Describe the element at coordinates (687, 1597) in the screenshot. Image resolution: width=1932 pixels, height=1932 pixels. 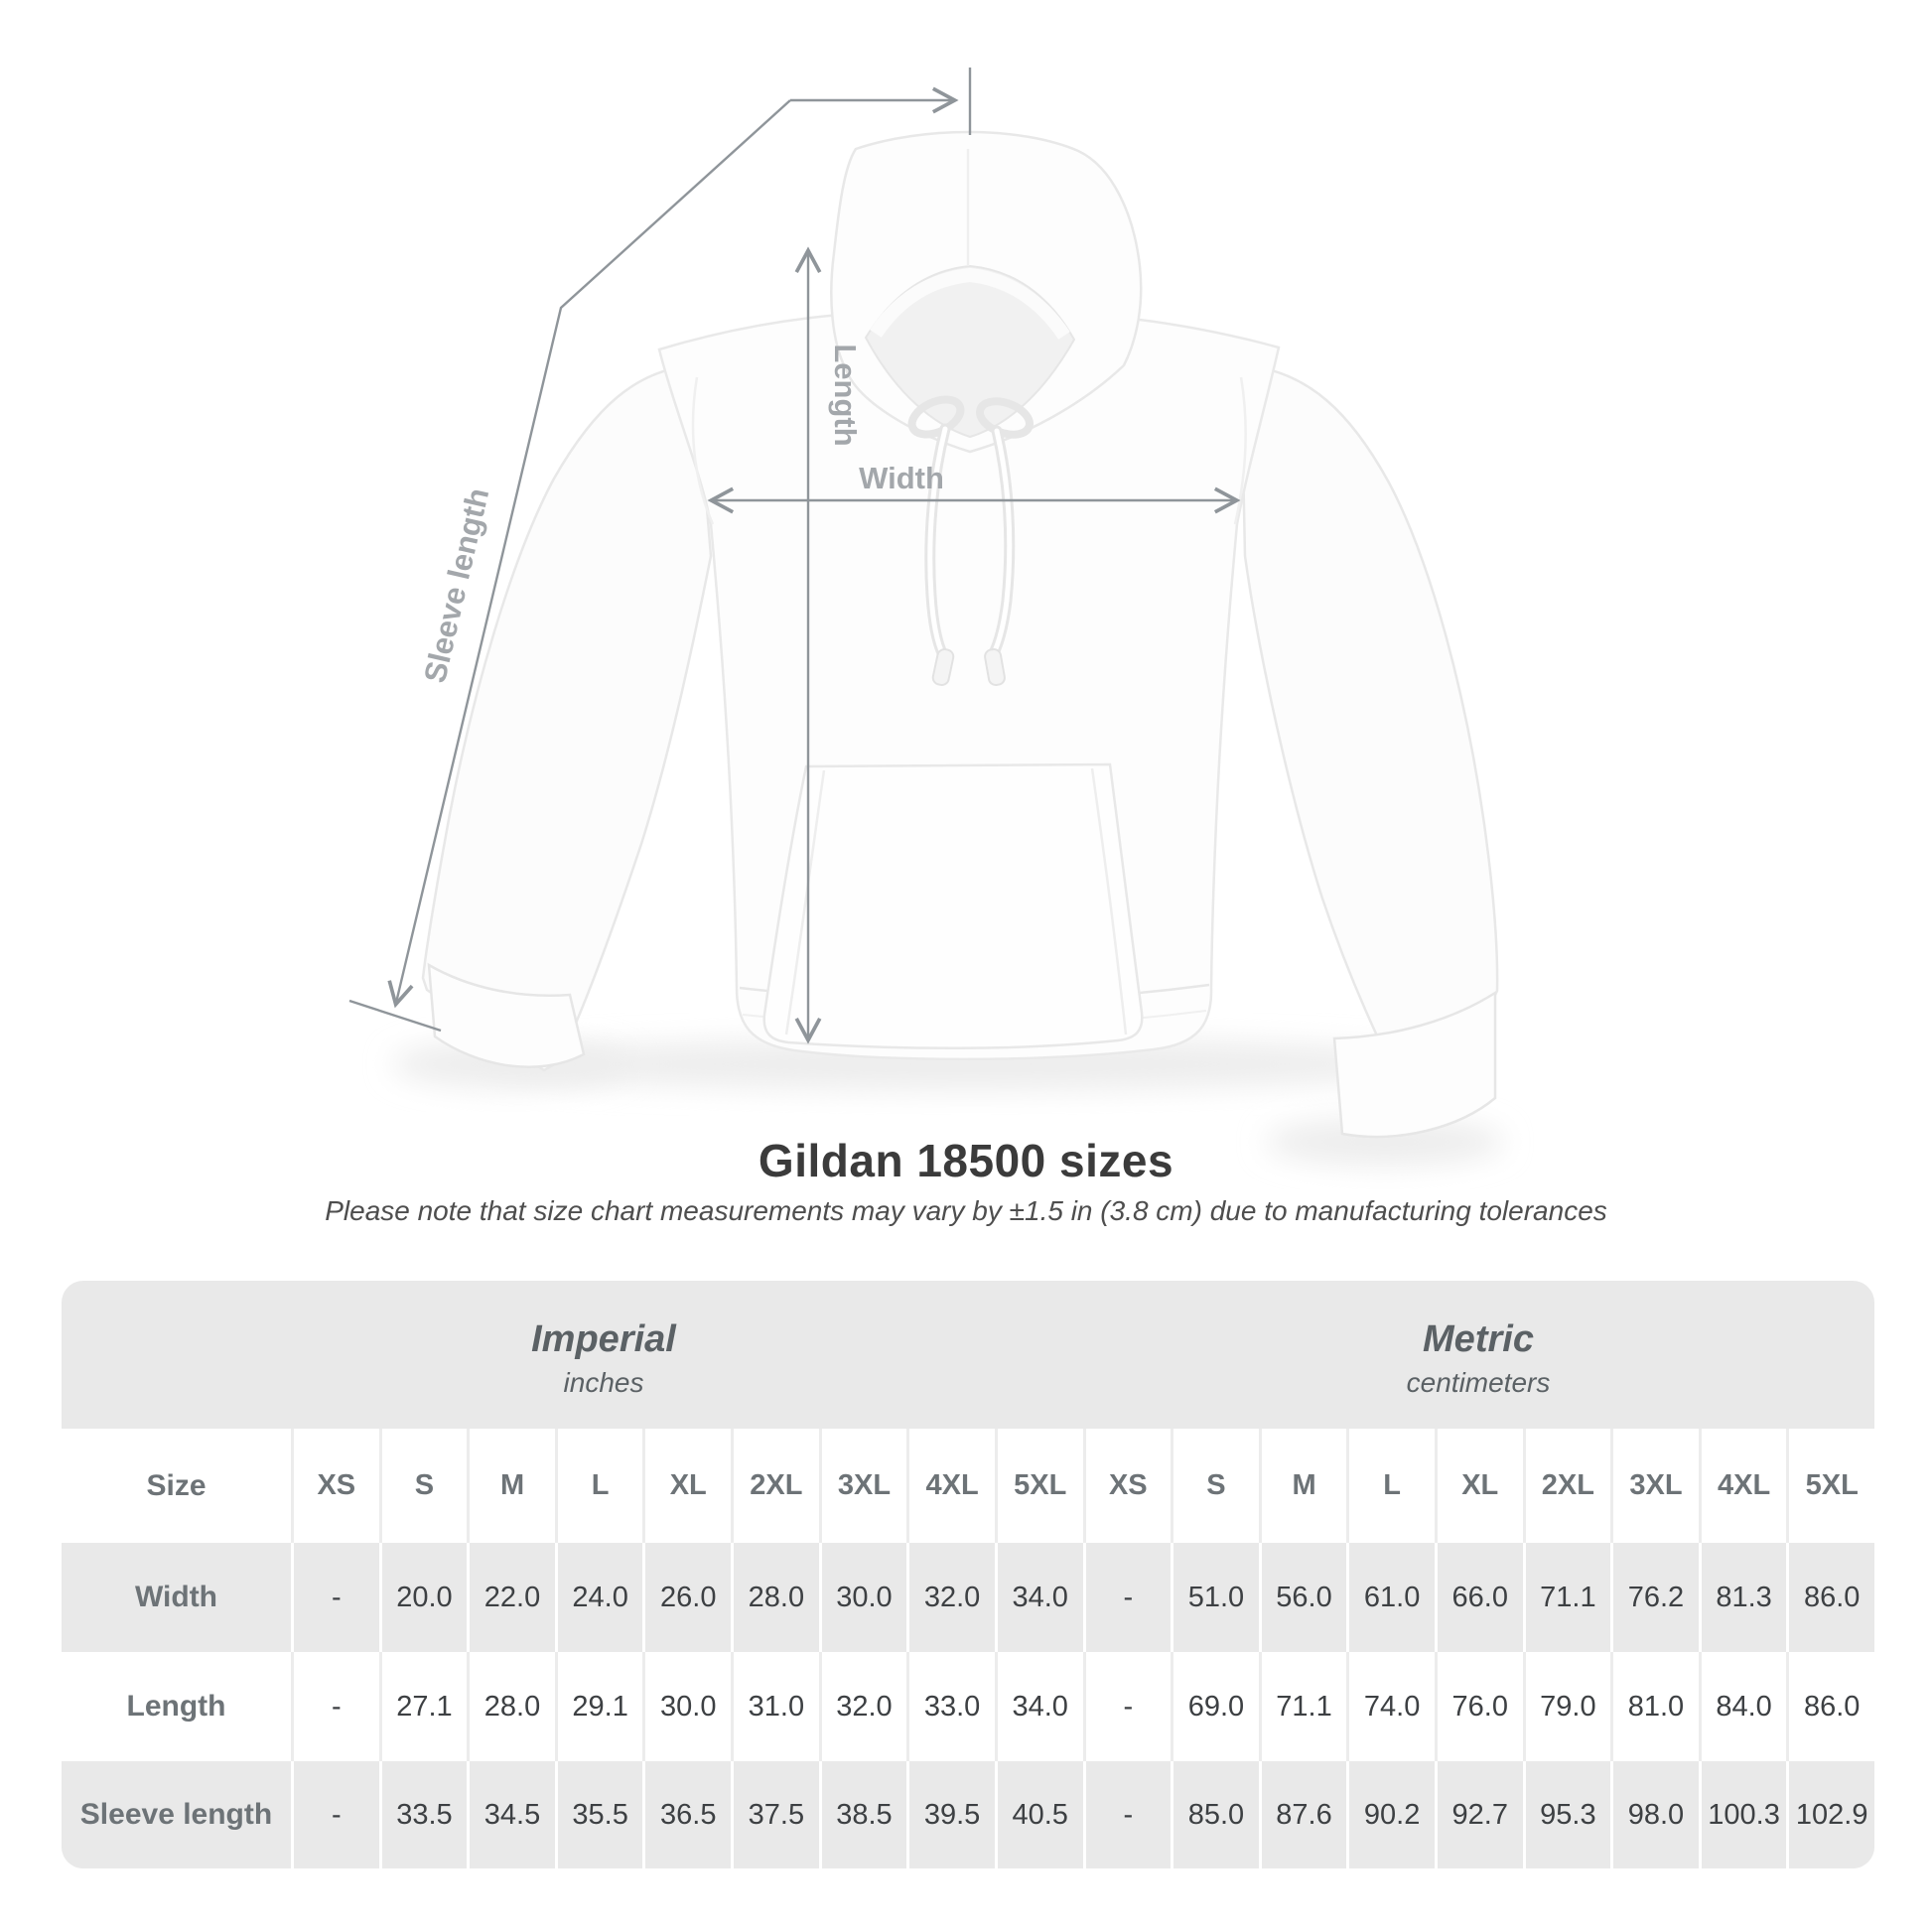
I see `measurement-value-cell: 26.0` at that location.